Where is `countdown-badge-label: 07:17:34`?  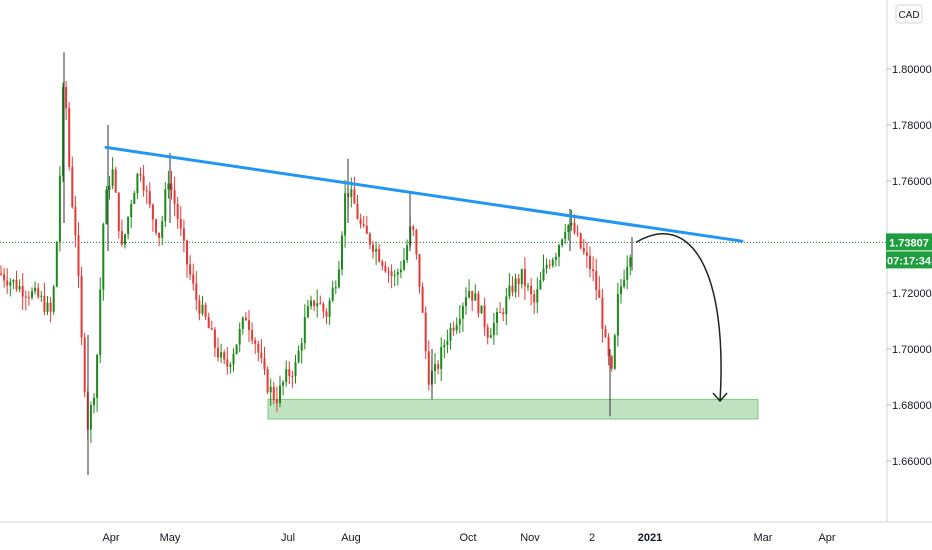
countdown-badge-label: 07:17:34 is located at coordinates (909, 261).